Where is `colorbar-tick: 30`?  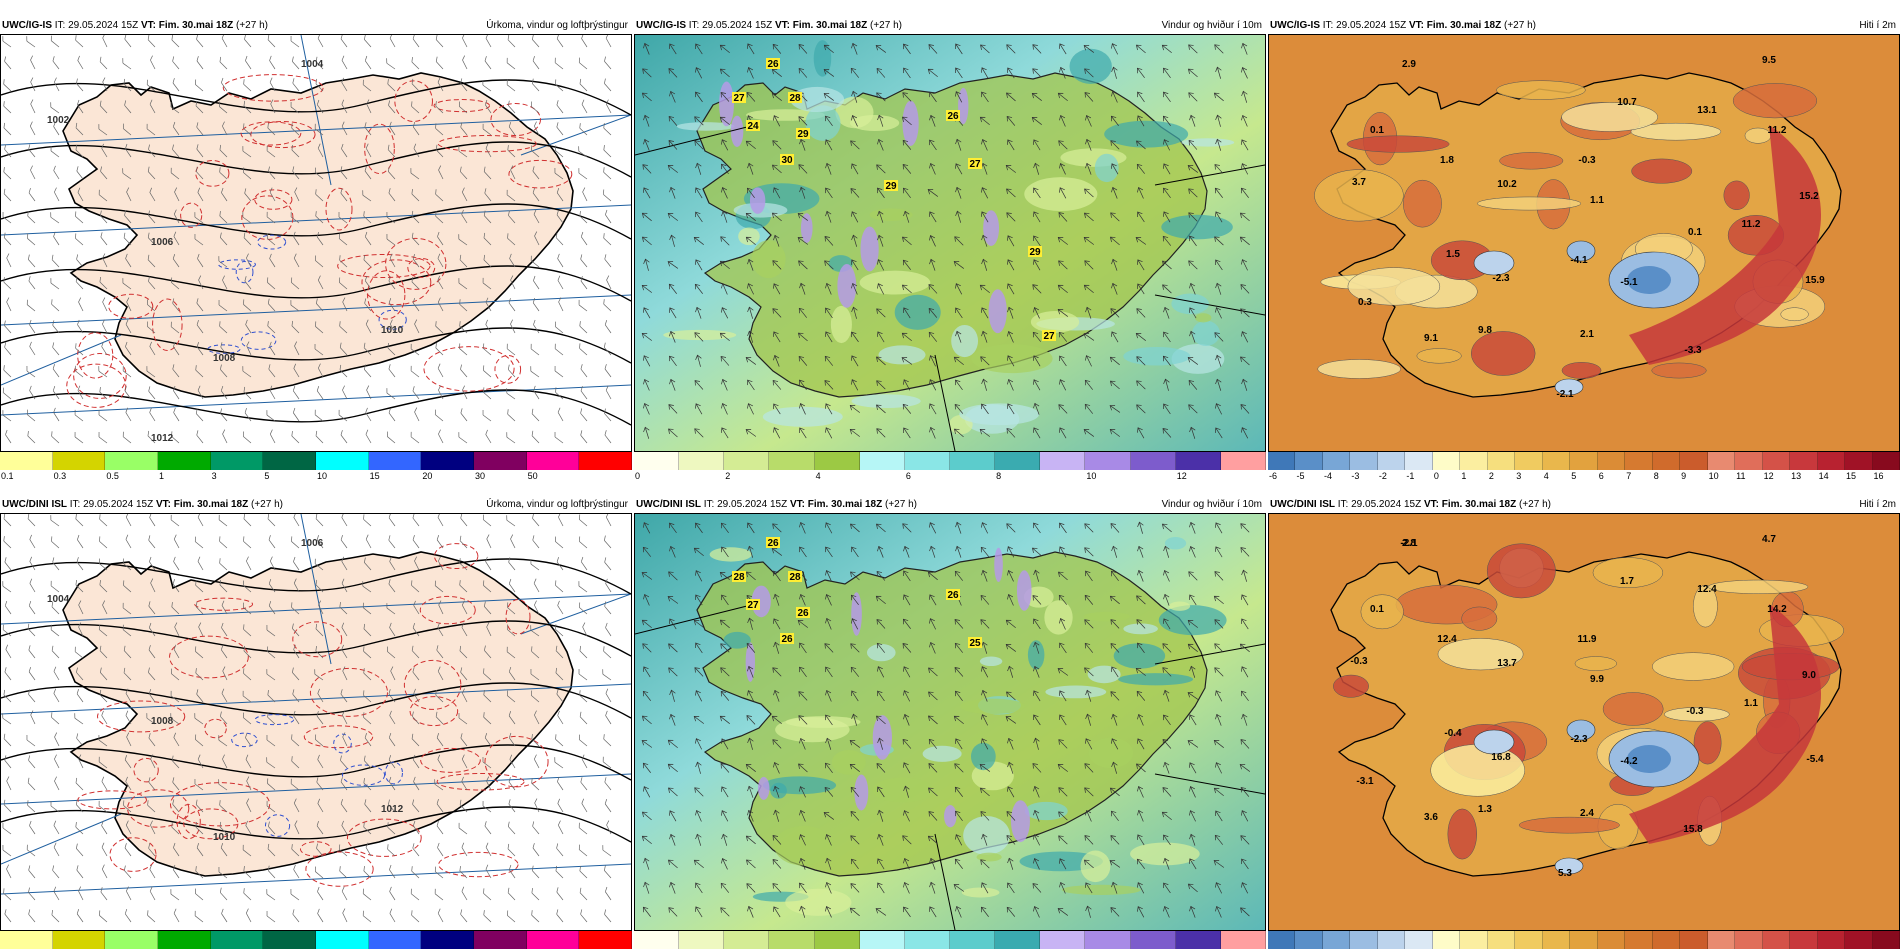
colorbar-tick: 30 is located at coordinates (480, 476).